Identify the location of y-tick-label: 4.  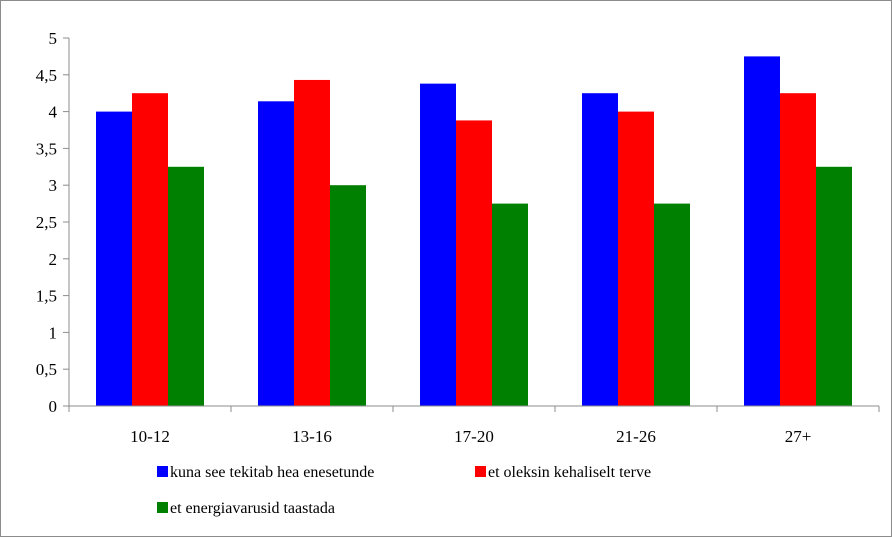
(53, 112).